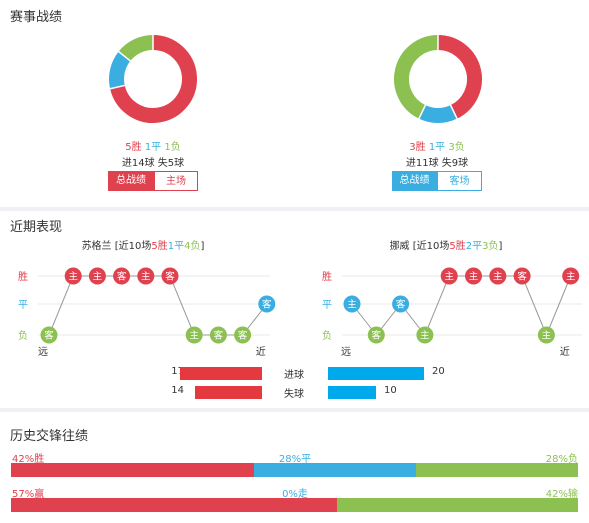  I want to click on goals-for-label: 进球, so click(294, 375).